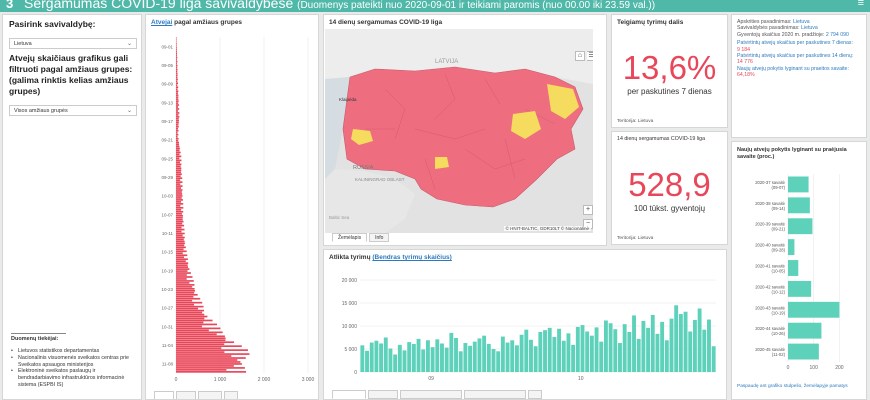 The height and width of the screenshot is (400, 870). I want to click on age-group-select: Visos amžiaus grupės ⌄, so click(73, 110).